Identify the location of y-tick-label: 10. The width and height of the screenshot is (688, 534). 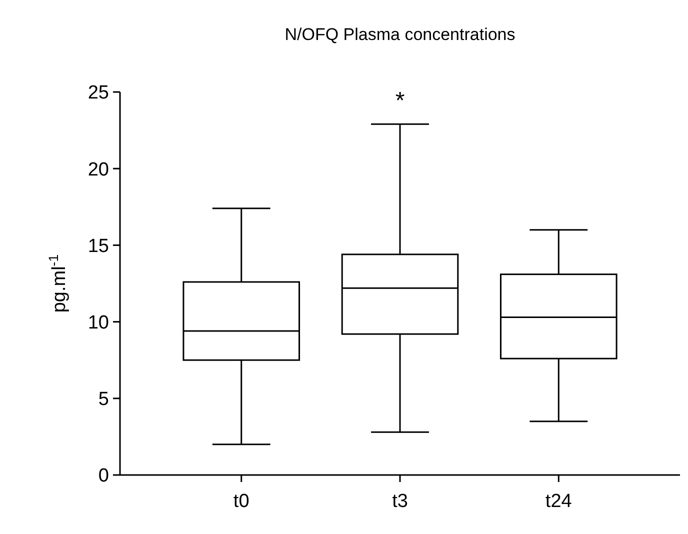
(98, 323).